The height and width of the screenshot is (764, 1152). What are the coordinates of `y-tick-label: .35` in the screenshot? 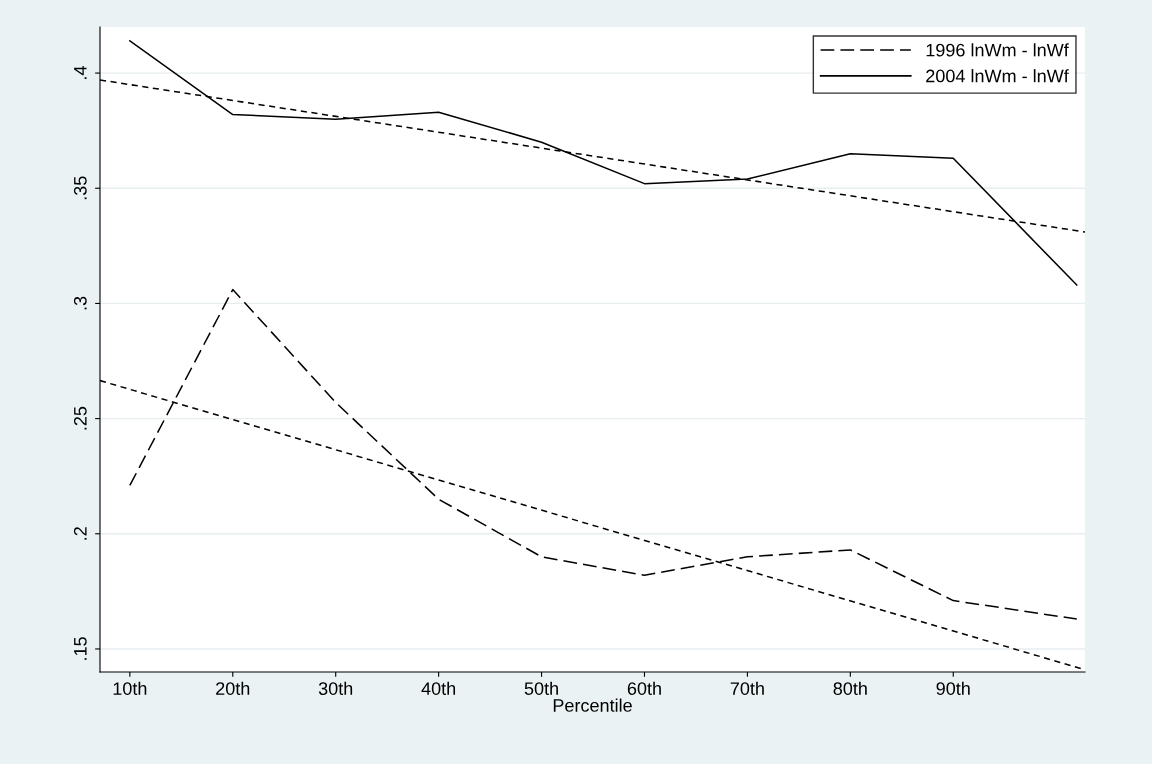 It's located at (80, 188).